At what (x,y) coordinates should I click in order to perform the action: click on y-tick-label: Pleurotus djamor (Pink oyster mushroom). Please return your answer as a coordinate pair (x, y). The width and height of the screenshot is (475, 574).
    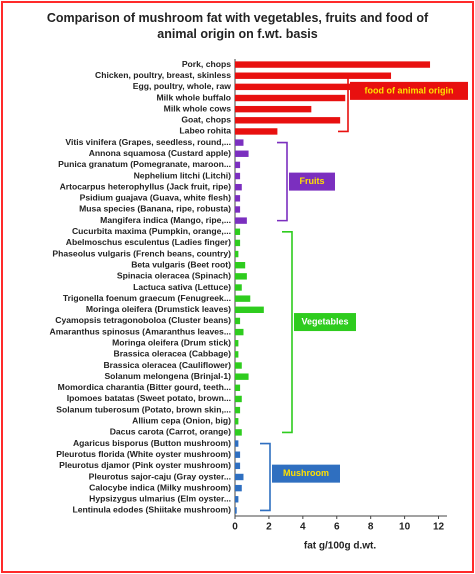
    Looking at the image, I should click on (145, 465).